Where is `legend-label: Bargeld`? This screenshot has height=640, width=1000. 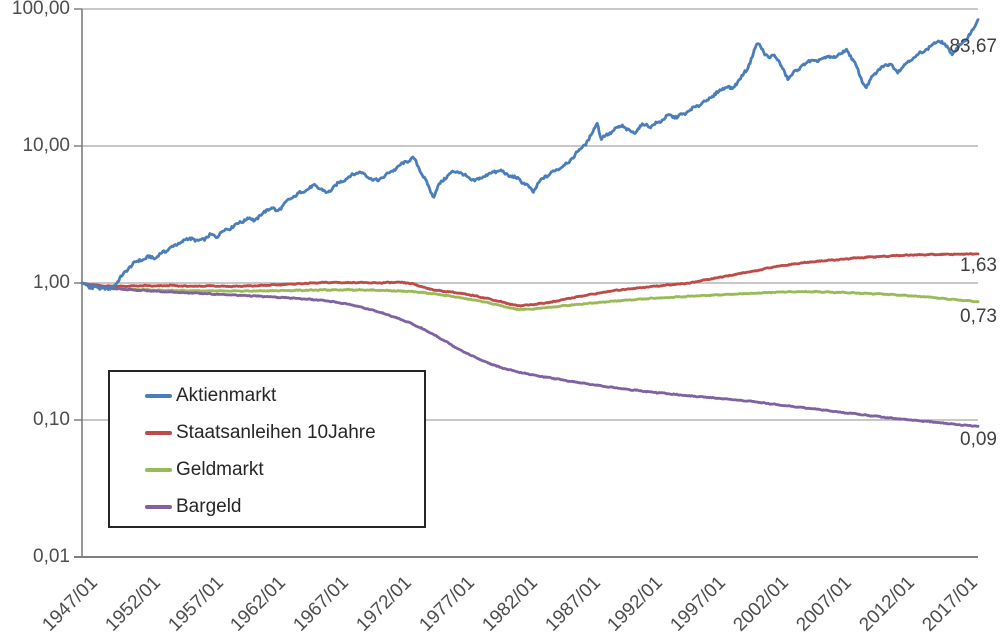
legend-label: Bargeld is located at coordinates (209, 507).